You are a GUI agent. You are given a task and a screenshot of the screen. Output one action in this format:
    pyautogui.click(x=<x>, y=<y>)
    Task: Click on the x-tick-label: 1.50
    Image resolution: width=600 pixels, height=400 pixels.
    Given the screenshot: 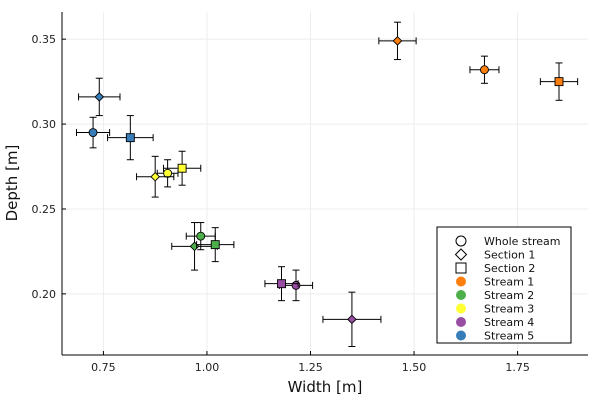 What is the action you would take?
    pyautogui.click(x=414, y=367)
    